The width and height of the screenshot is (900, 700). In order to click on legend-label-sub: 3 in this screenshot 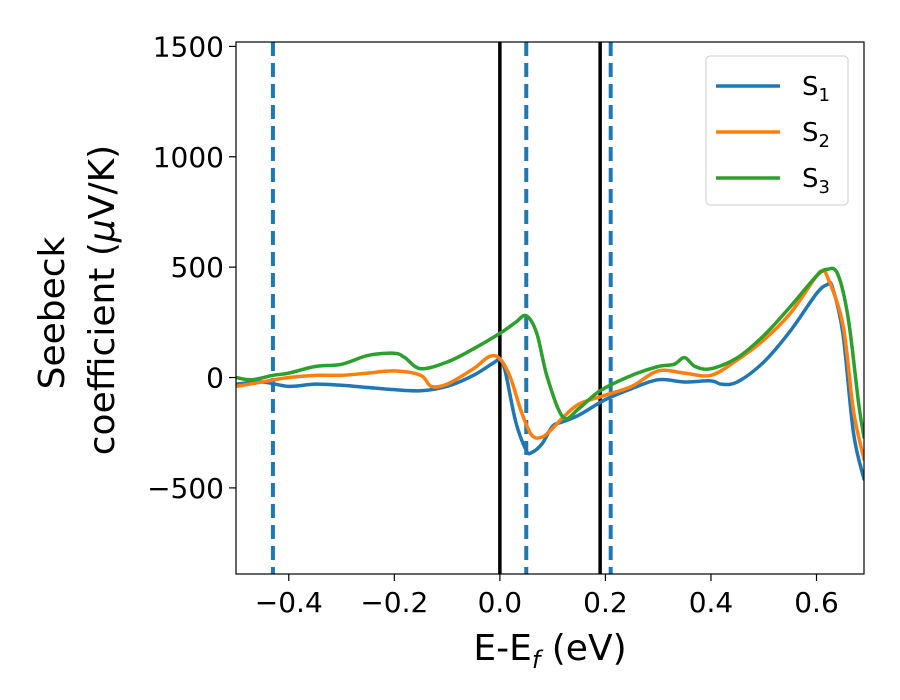, I will do `click(824, 187)`.